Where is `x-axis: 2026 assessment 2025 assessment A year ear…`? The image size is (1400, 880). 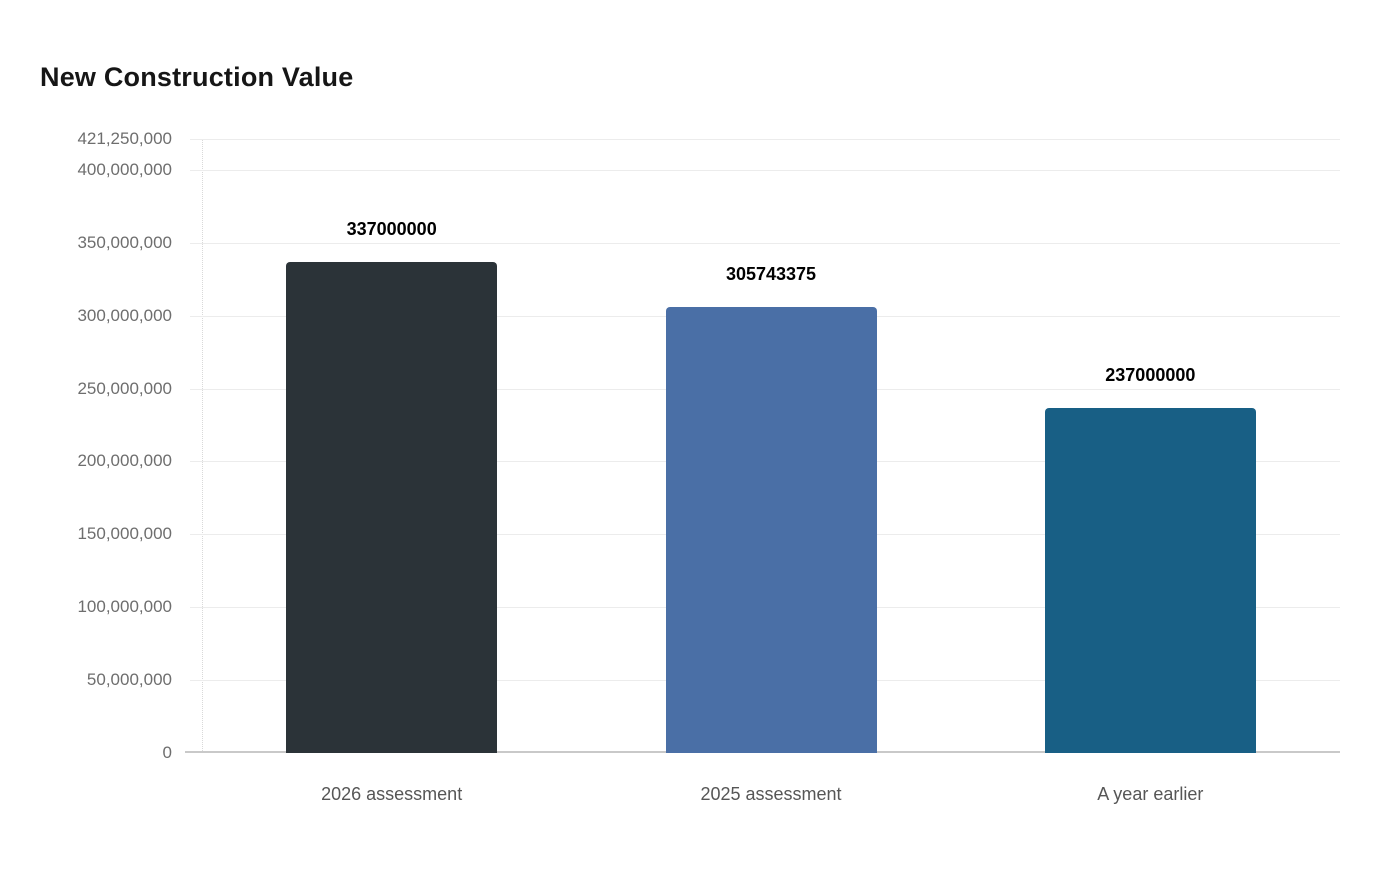
x-axis: 2026 assessment 2025 assessment A year ear… is located at coordinates (771, 783).